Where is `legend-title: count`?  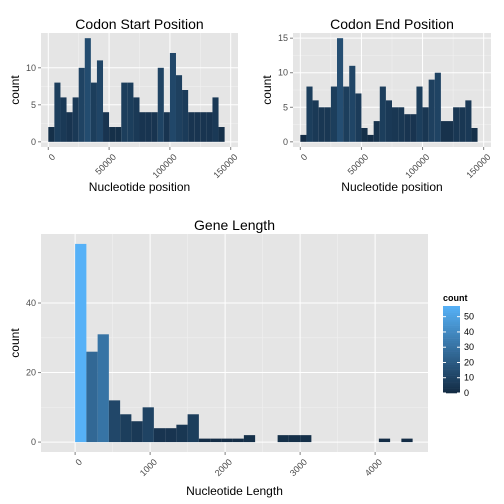
legend-title: count is located at coordinates (455, 298).